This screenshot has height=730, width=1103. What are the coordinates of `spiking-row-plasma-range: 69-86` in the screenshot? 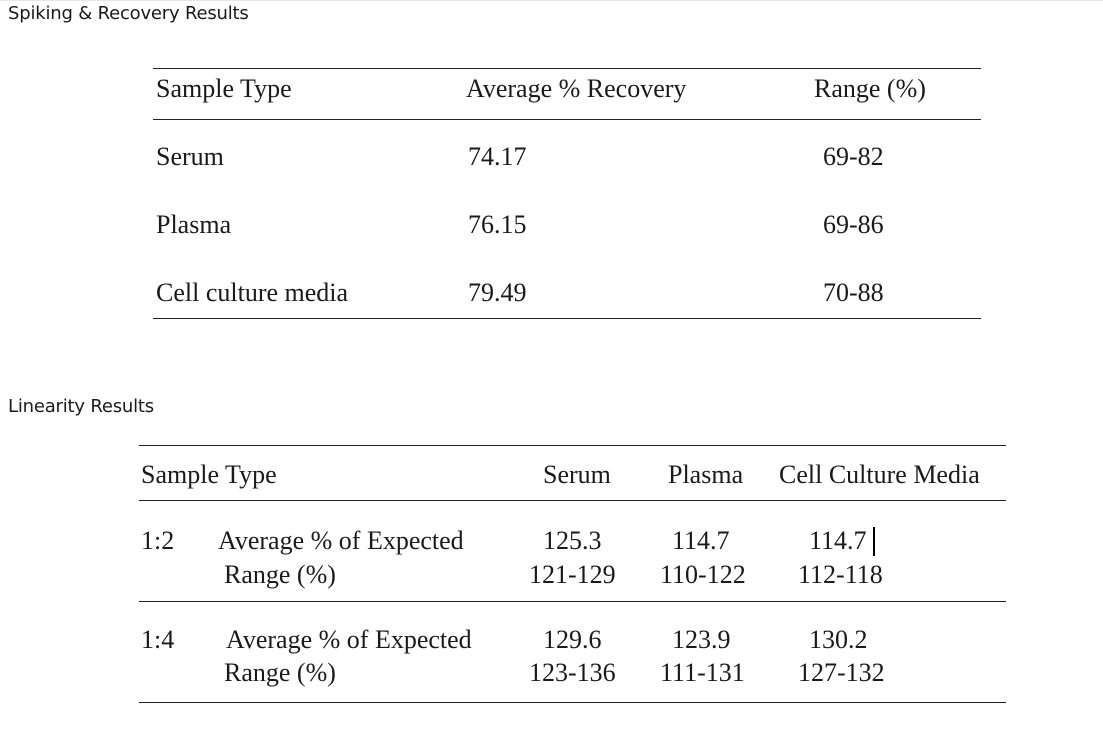 It's located at (853, 224).